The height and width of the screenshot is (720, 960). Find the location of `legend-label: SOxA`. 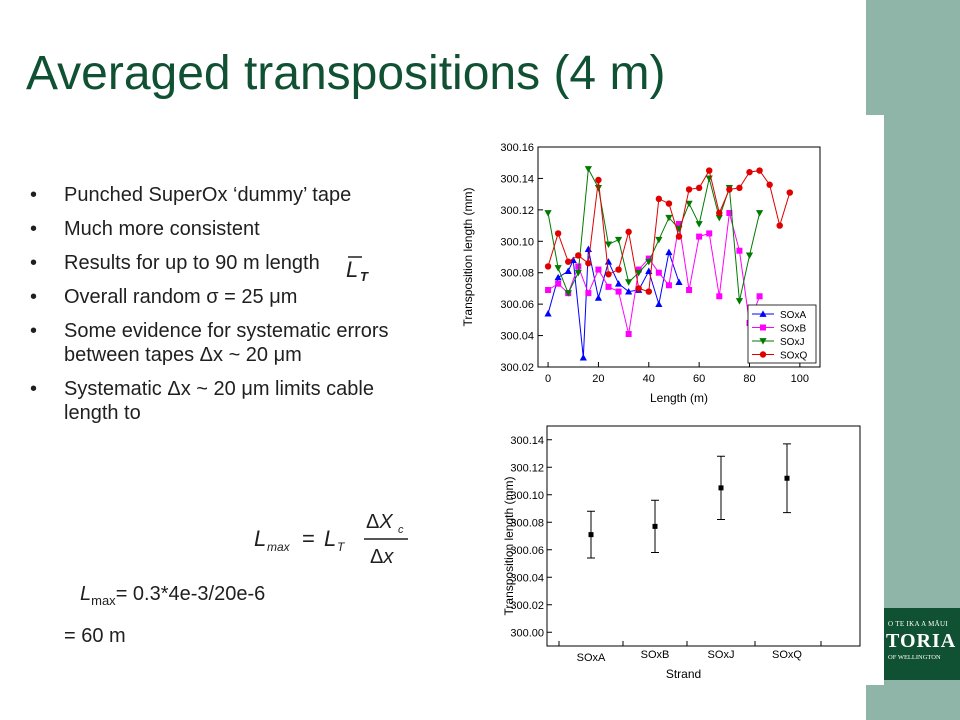

legend-label: SOxA is located at coordinates (793, 315).